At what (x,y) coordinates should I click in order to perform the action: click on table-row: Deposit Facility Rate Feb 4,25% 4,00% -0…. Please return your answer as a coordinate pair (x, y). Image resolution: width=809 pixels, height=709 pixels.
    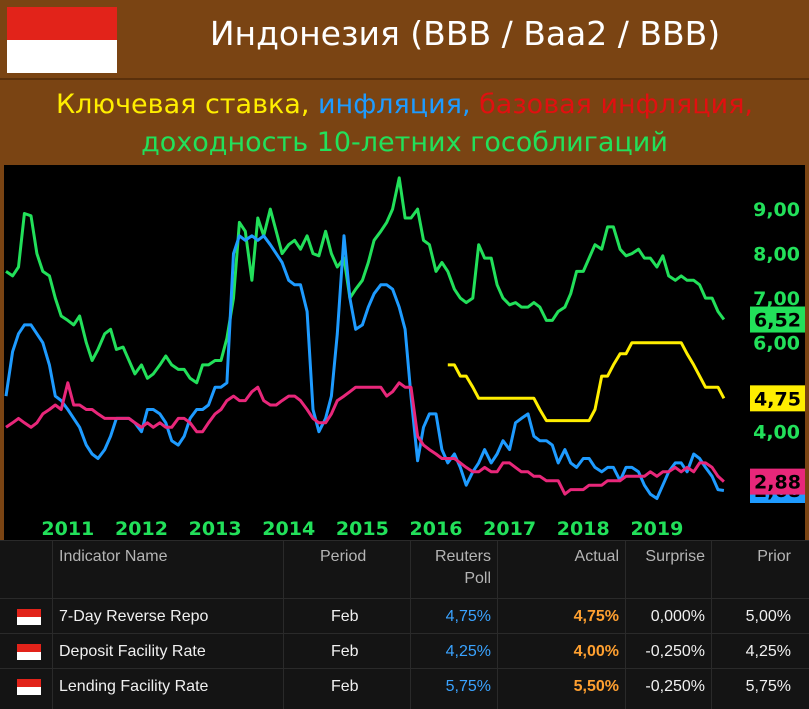
    Looking at the image, I should click on (404, 651).